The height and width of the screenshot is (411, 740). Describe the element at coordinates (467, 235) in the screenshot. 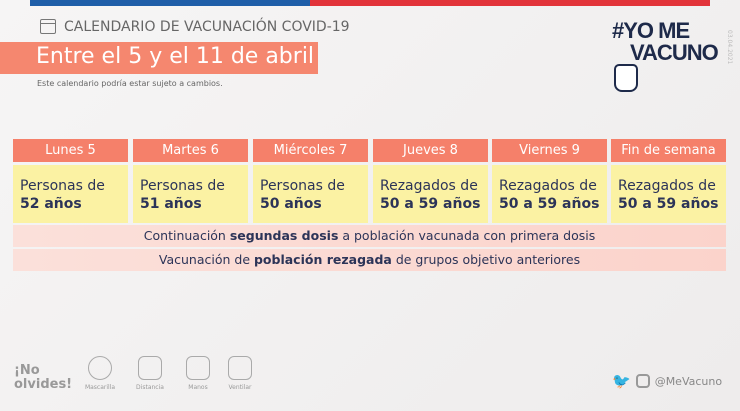

I see `row-text: a población vacunada con primera dosis` at that location.